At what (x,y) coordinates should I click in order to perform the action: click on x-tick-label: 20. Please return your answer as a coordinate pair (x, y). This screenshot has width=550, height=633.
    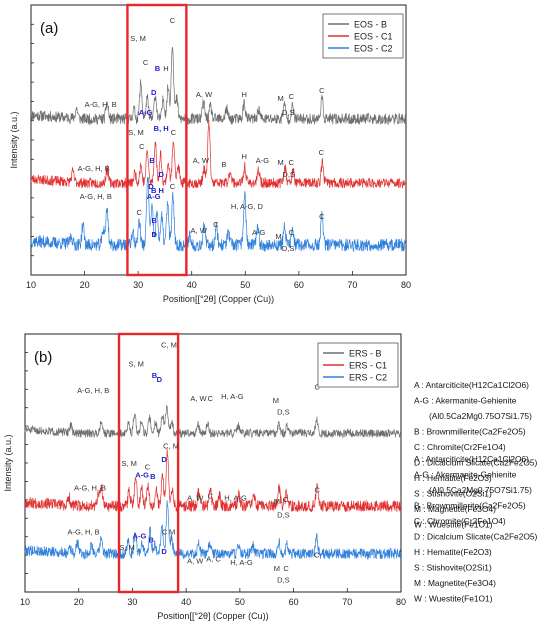
    Looking at the image, I should click on (79, 602).